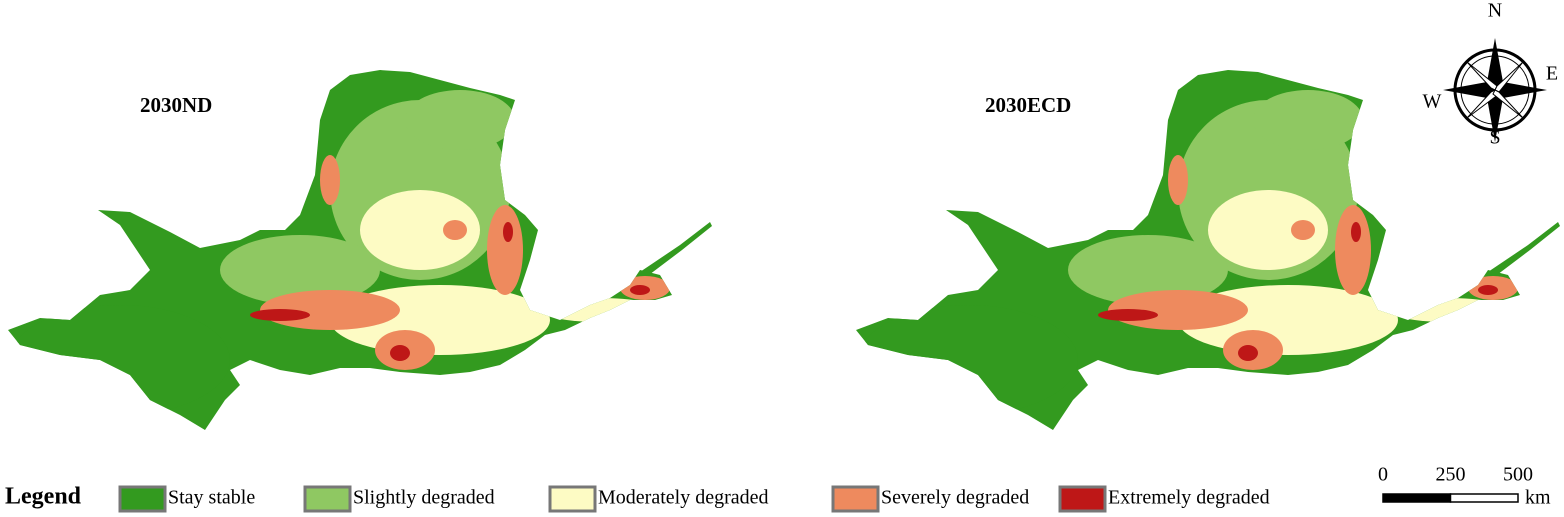 The image size is (1564, 517). What do you see at coordinates (1494, 138) in the screenshot?
I see `compass-label: S` at bounding box center [1494, 138].